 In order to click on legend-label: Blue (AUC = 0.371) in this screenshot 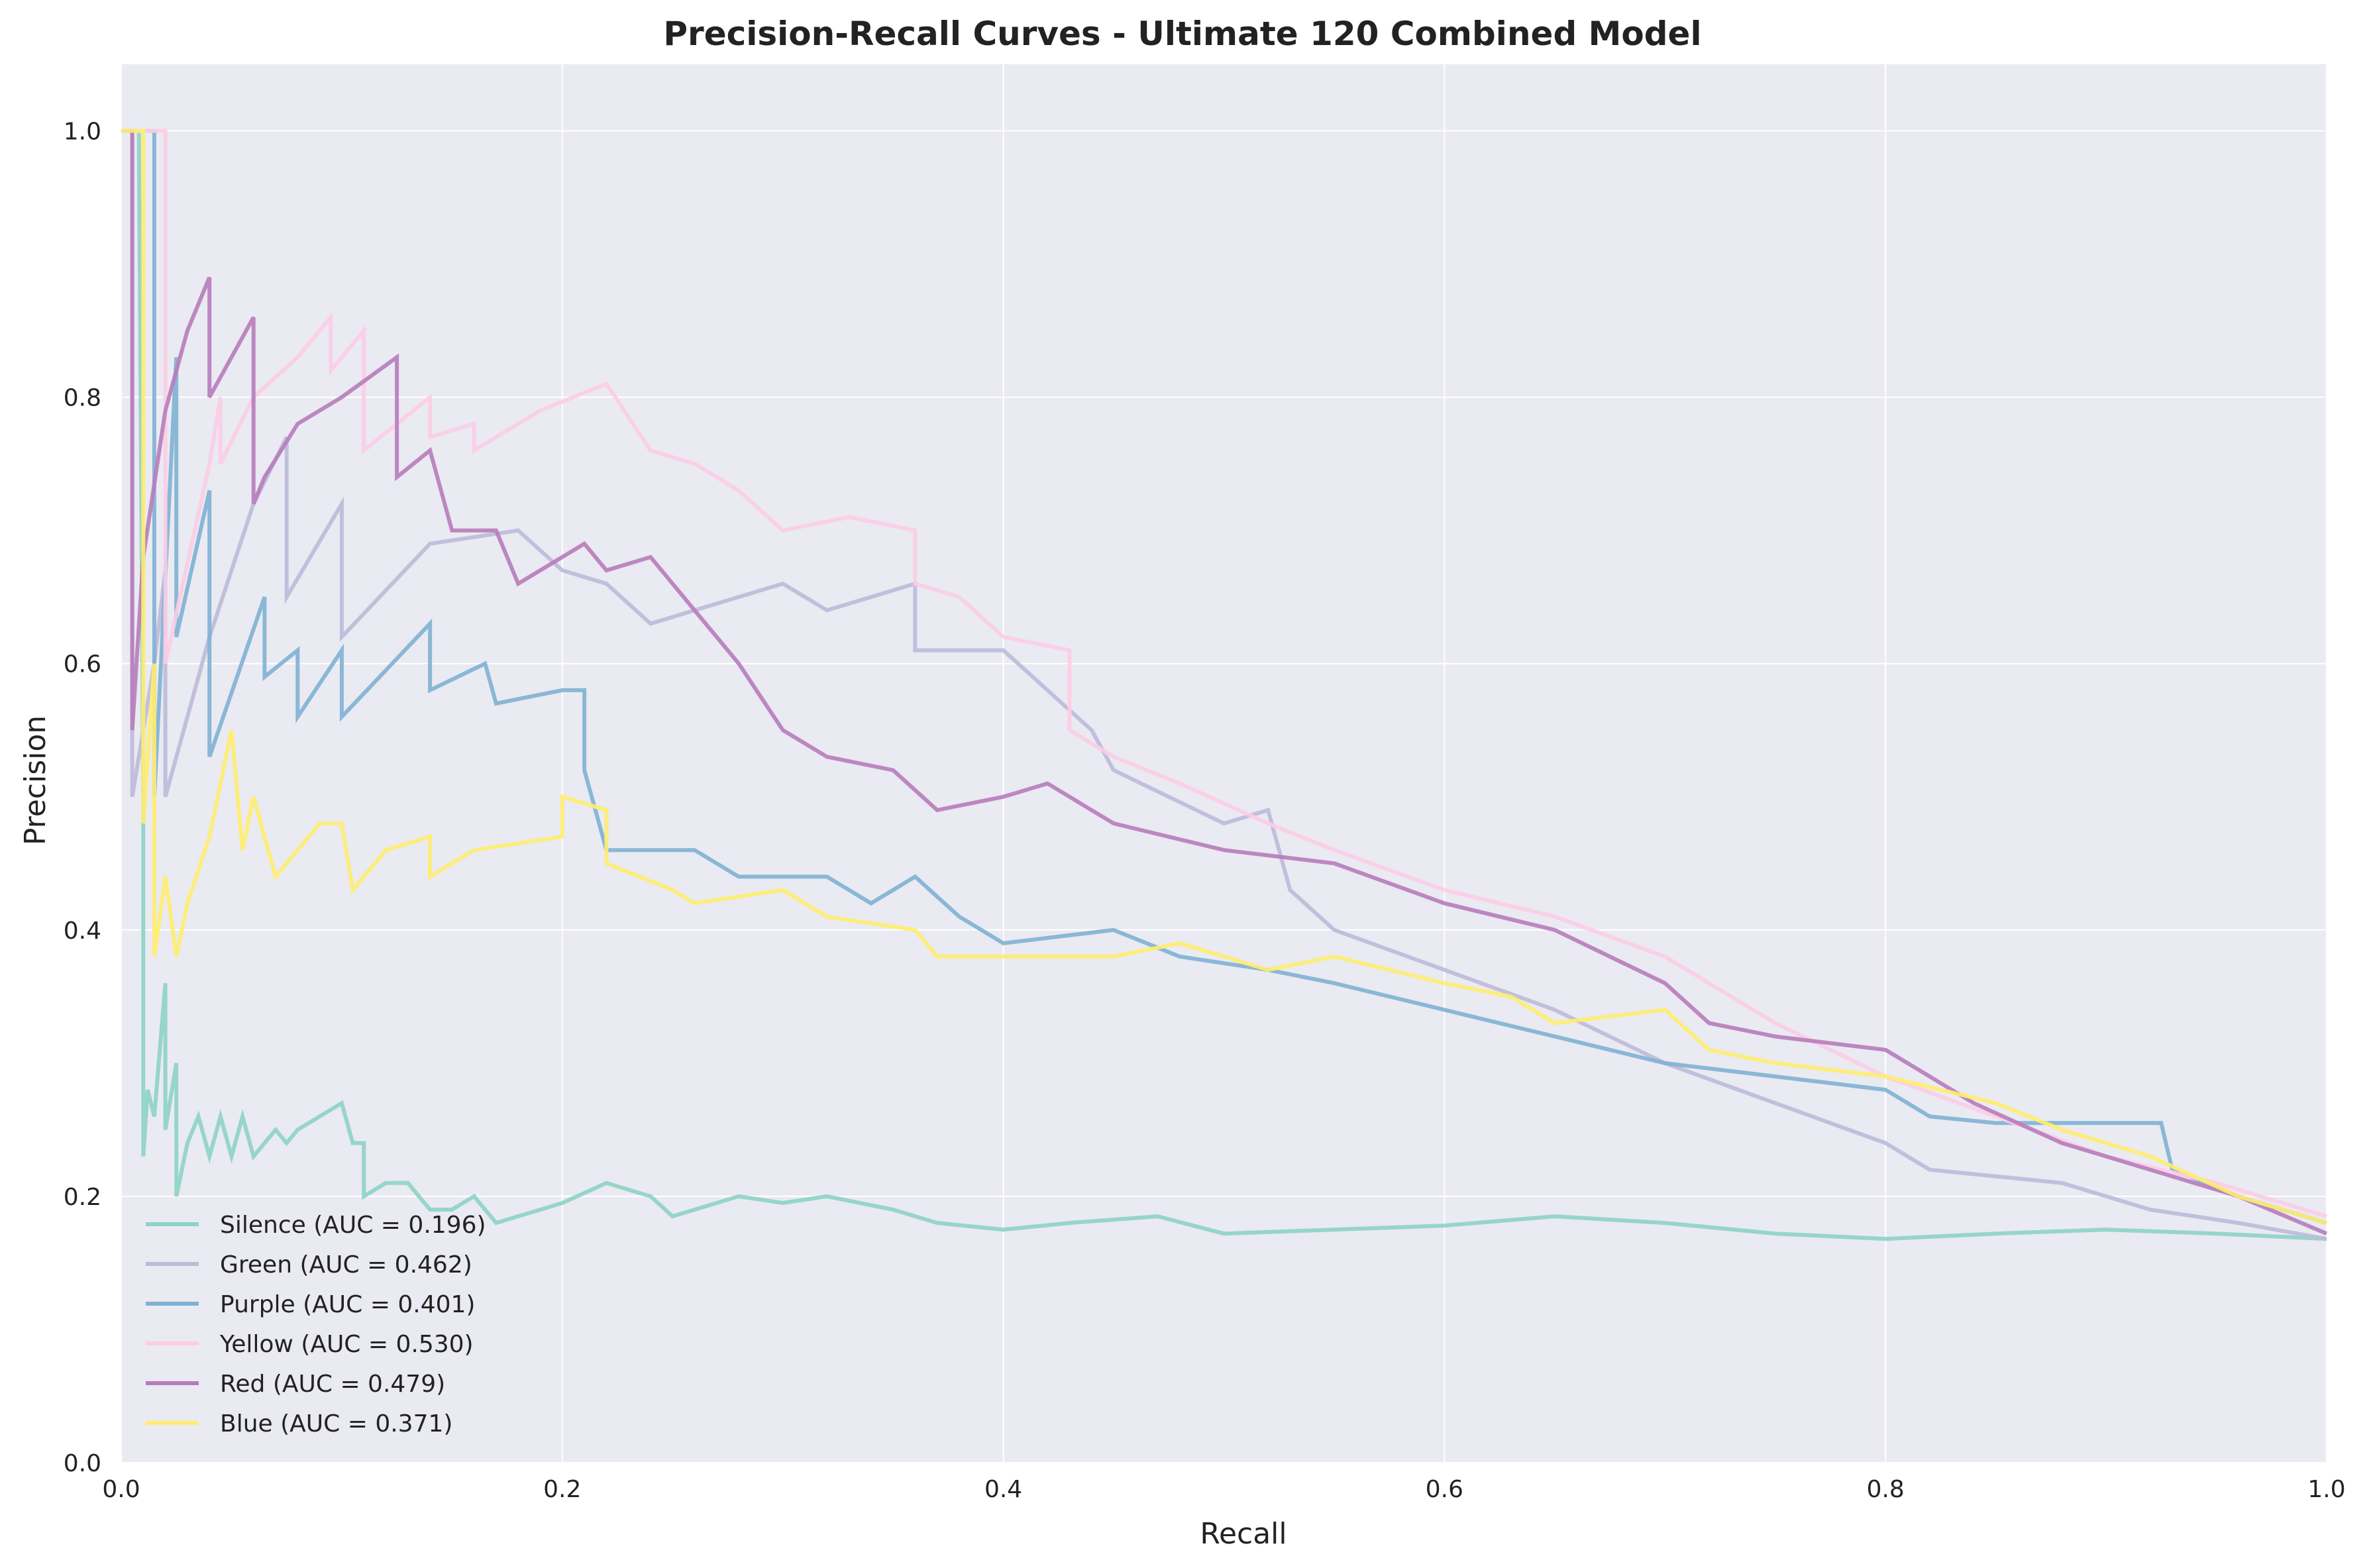, I will do `click(336, 1423)`.